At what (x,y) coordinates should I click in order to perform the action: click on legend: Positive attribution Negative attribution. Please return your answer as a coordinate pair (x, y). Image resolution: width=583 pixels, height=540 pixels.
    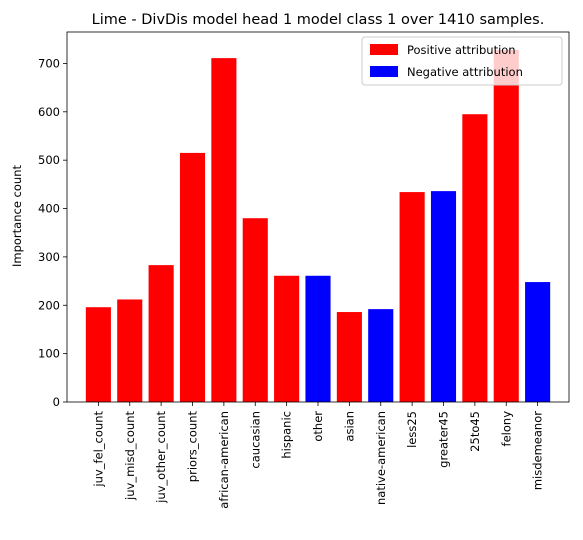
    Looking at the image, I should click on (462, 61).